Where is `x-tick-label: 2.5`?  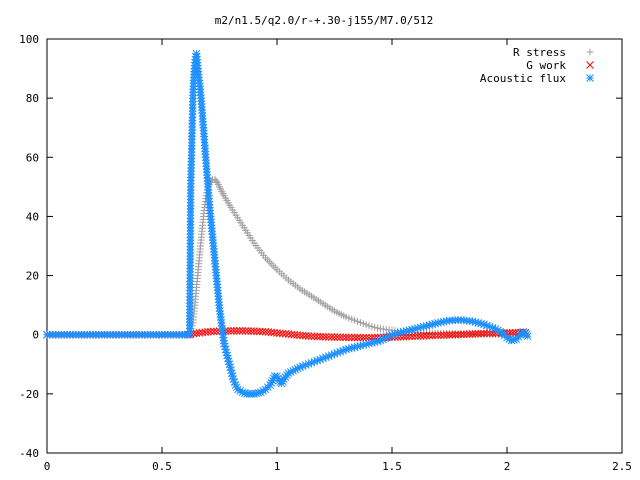
x-tick-label: 2.5 is located at coordinates (622, 466).